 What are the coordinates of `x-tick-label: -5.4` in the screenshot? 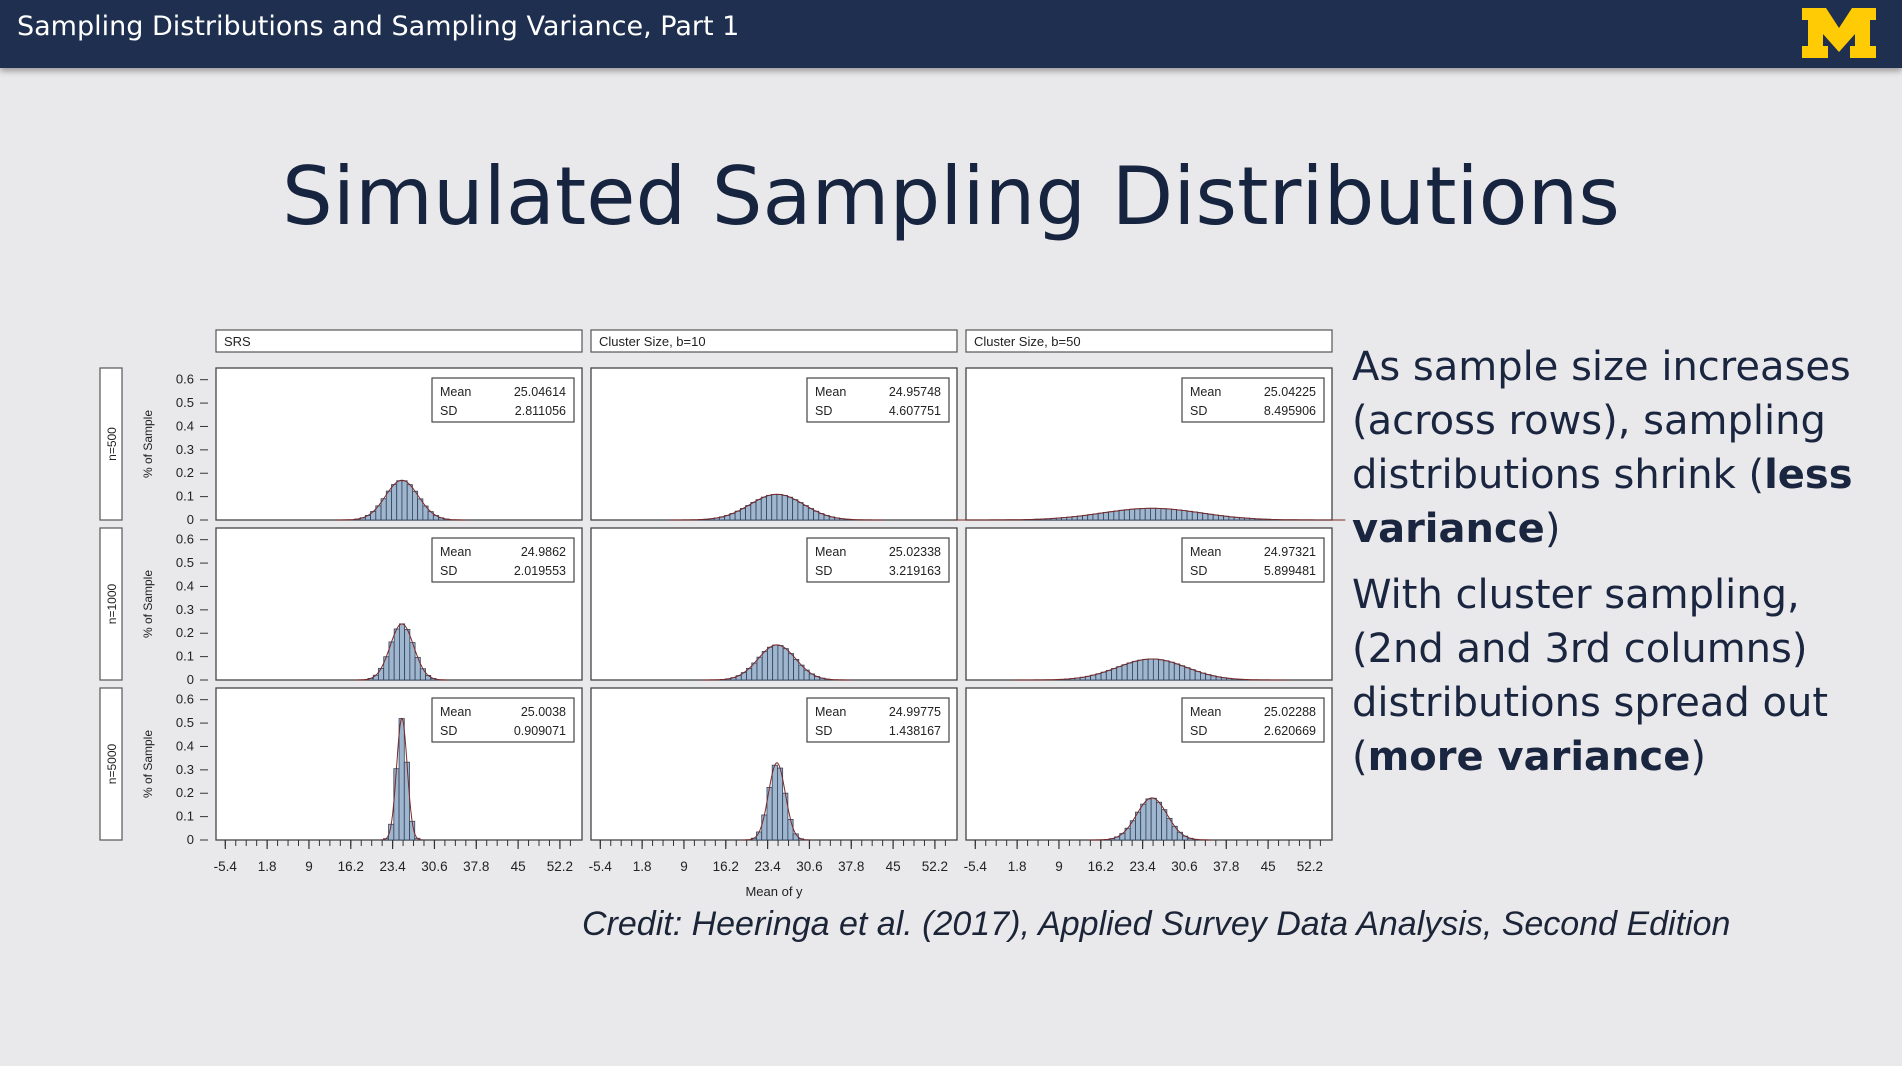 It's located at (976, 866).